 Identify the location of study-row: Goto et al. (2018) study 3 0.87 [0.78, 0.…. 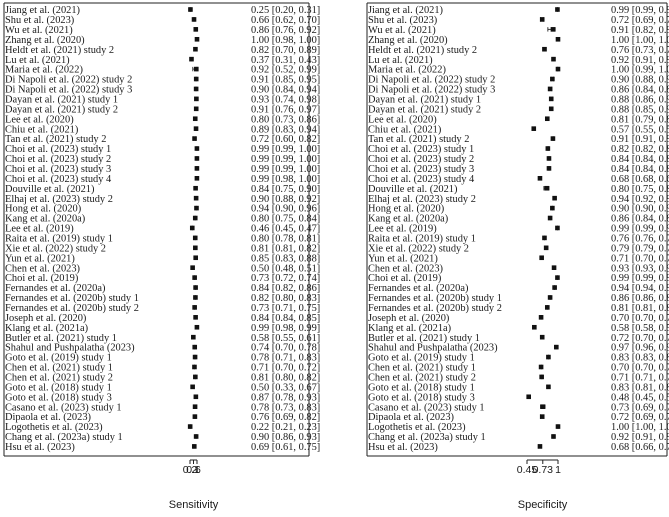
(162, 397).